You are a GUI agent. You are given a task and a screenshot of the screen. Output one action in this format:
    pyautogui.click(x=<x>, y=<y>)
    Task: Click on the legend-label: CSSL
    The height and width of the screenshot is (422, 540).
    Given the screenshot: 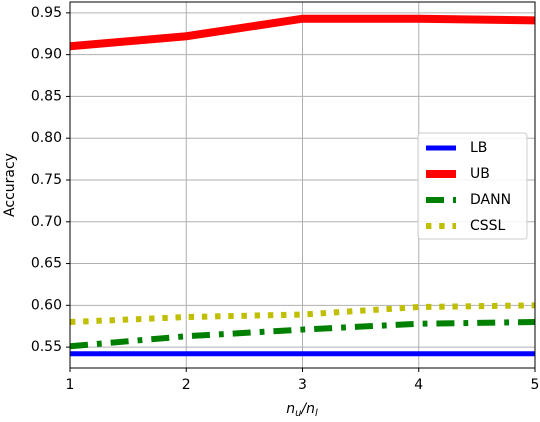 What is the action you would take?
    pyautogui.click(x=488, y=226)
    